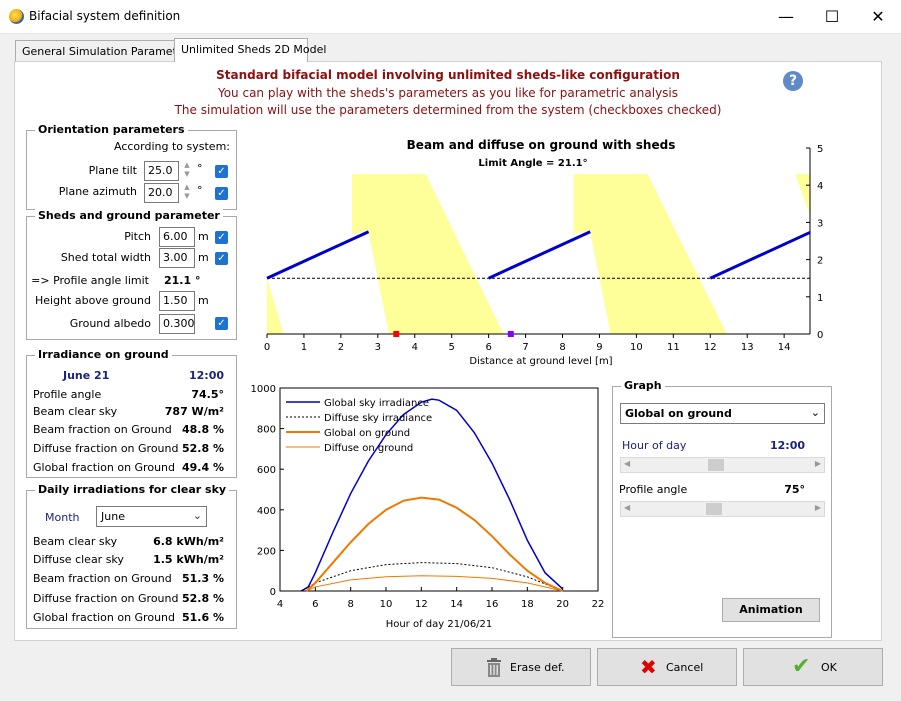 This screenshot has width=901, height=701. I want to click on tilt-label: Plane tilt, so click(112, 170).